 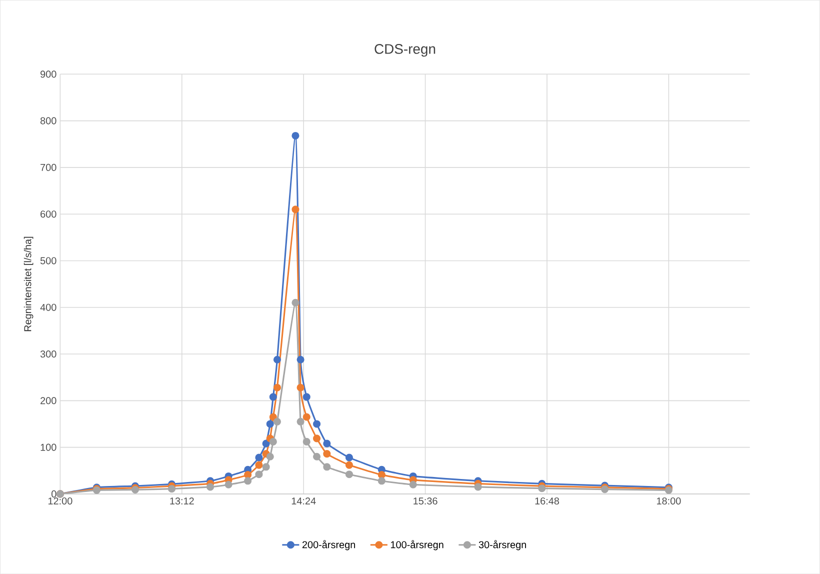 I want to click on chart-title: CDS-regn, so click(x=405, y=50).